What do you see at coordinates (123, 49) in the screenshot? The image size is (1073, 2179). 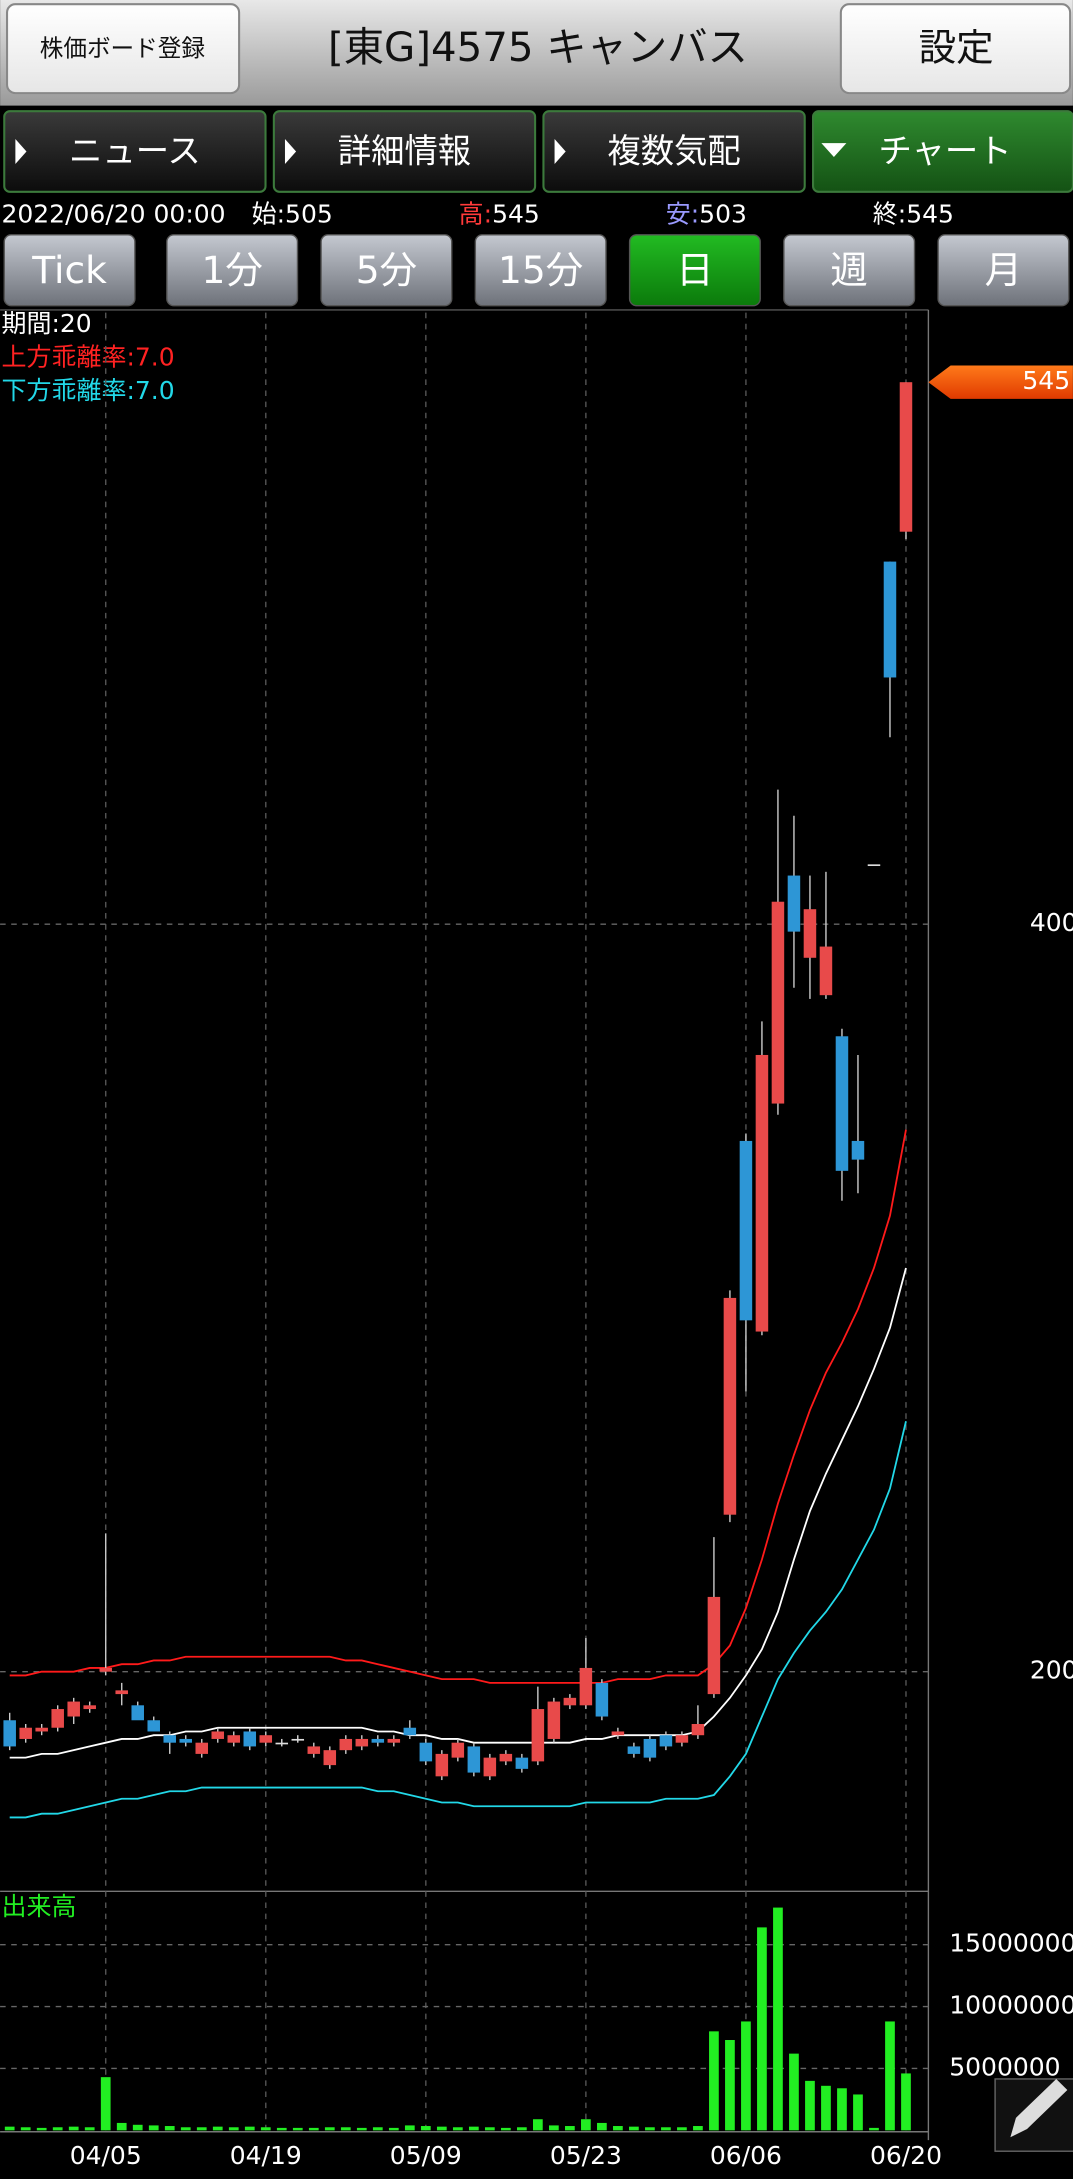 I see `register-button` at bounding box center [123, 49].